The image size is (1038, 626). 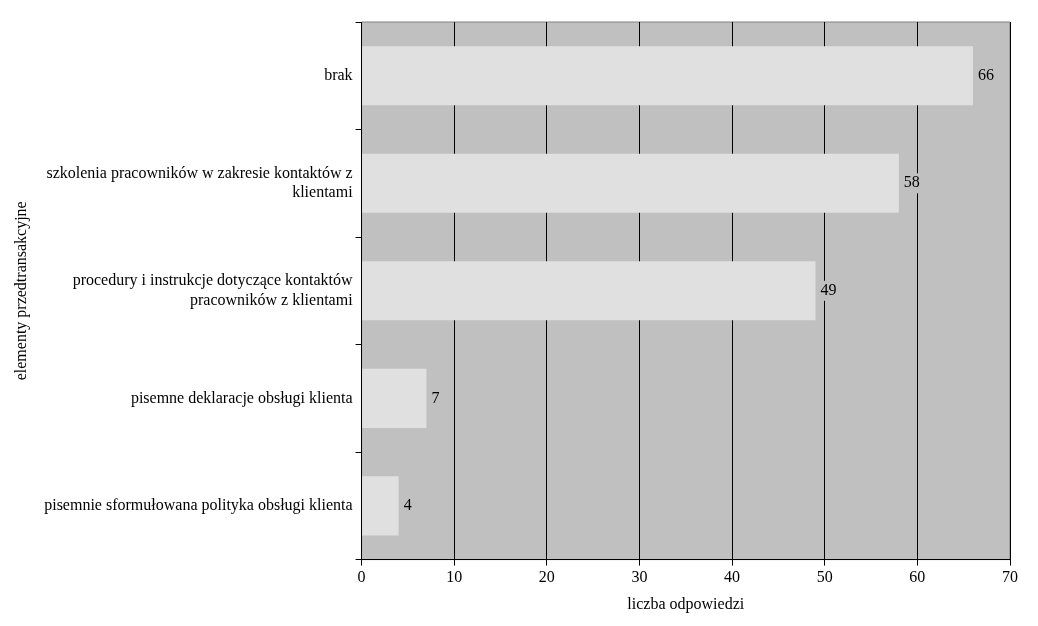 I want to click on data-label: 58, so click(x=911, y=182).